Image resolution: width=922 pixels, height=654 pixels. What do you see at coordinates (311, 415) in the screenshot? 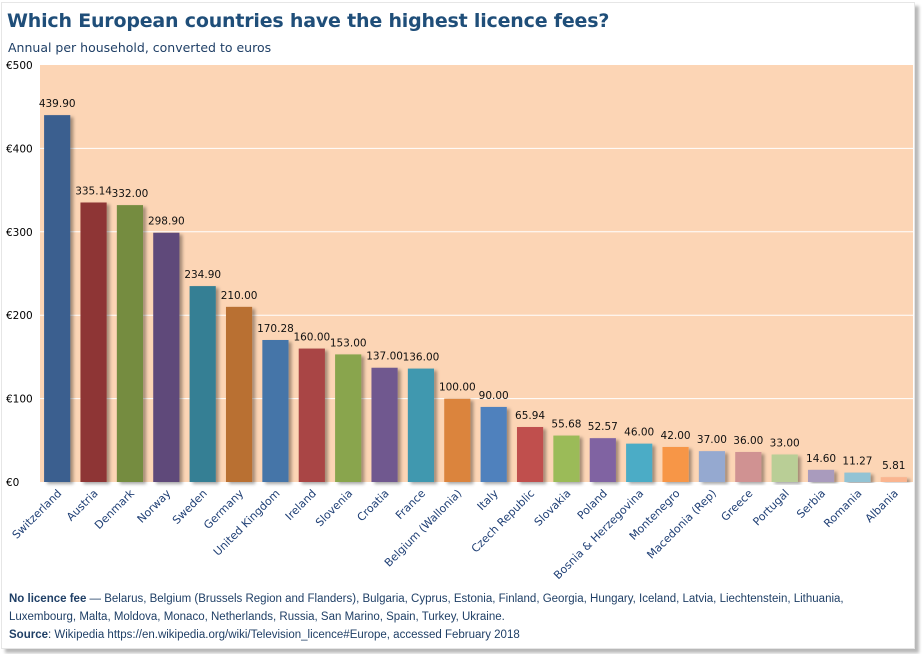
I see `bar-ireland` at bounding box center [311, 415].